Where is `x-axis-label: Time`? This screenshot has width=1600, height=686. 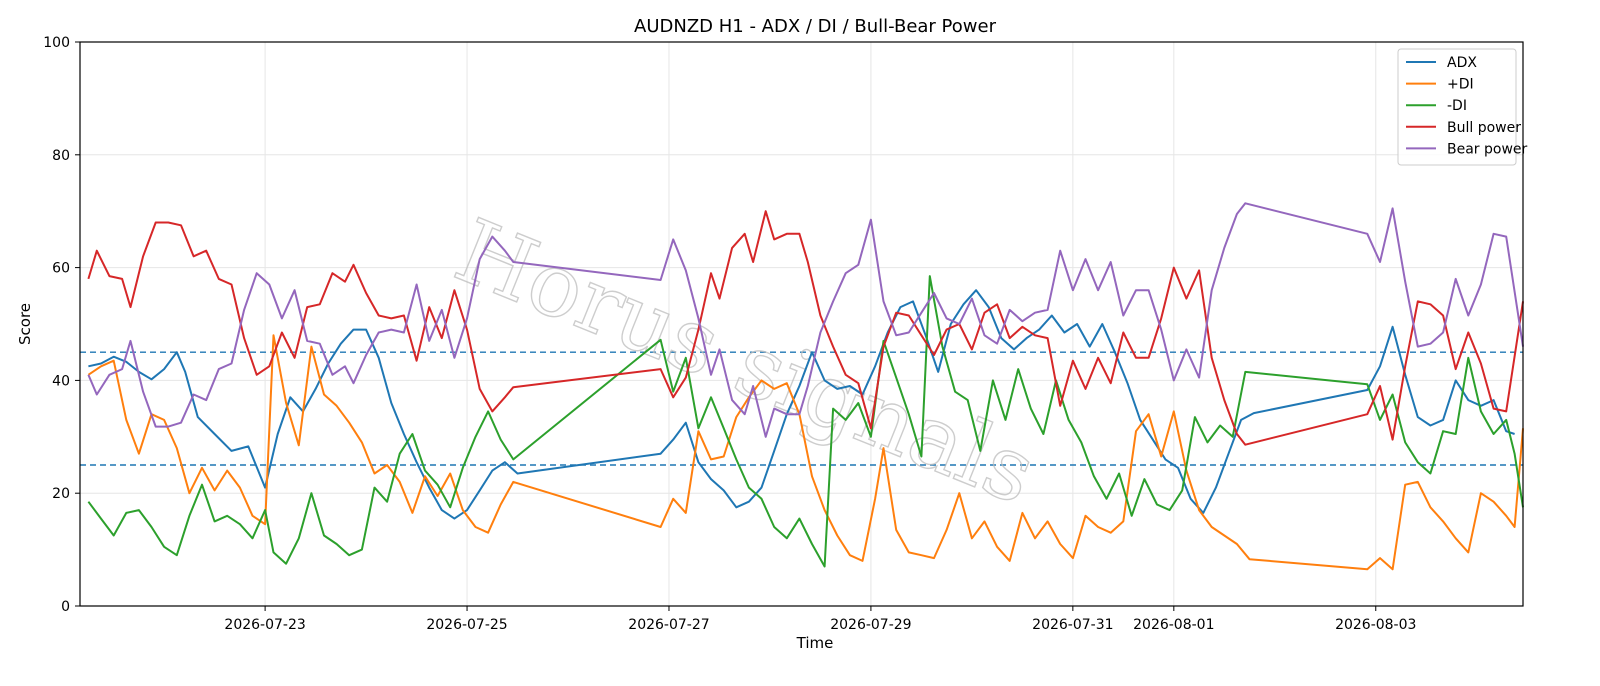
x-axis-label: Time is located at coordinates (815, 643).